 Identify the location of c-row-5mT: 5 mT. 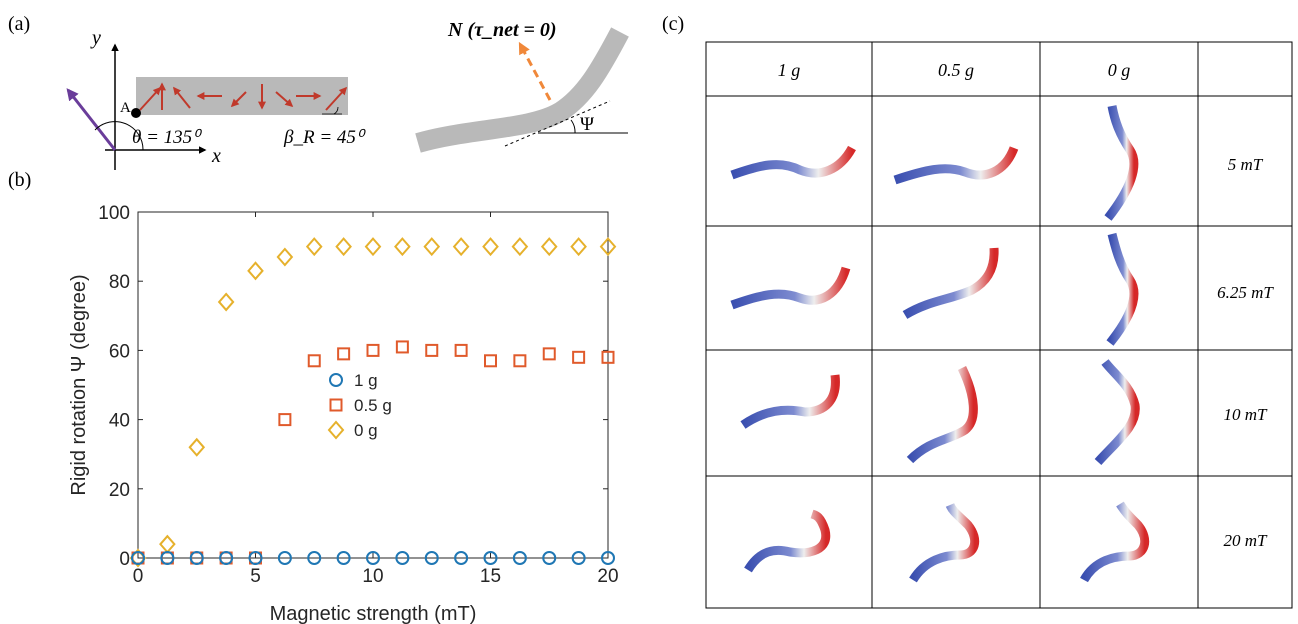
(1246, 164).